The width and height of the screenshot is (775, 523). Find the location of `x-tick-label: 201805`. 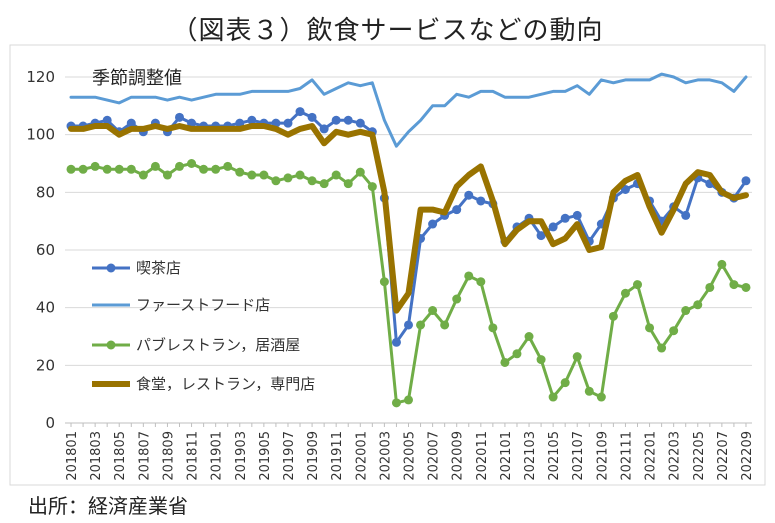

x-tick-label: 201805 is located at coordinates (120, 456).